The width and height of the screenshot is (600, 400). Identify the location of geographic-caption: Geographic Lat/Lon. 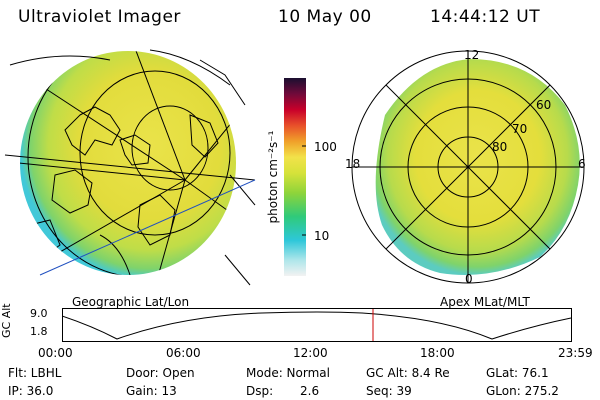
(131, 302).